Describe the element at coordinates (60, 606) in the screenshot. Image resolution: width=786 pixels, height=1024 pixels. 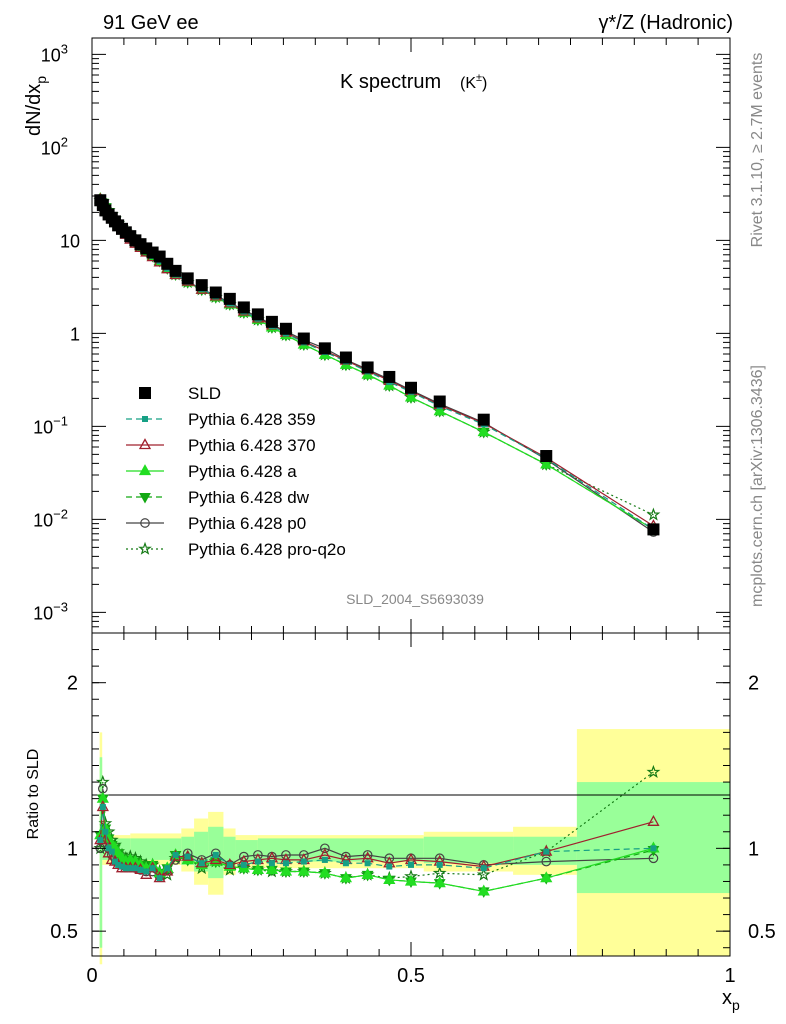
I see `y-tick-exp: −3` at that location.